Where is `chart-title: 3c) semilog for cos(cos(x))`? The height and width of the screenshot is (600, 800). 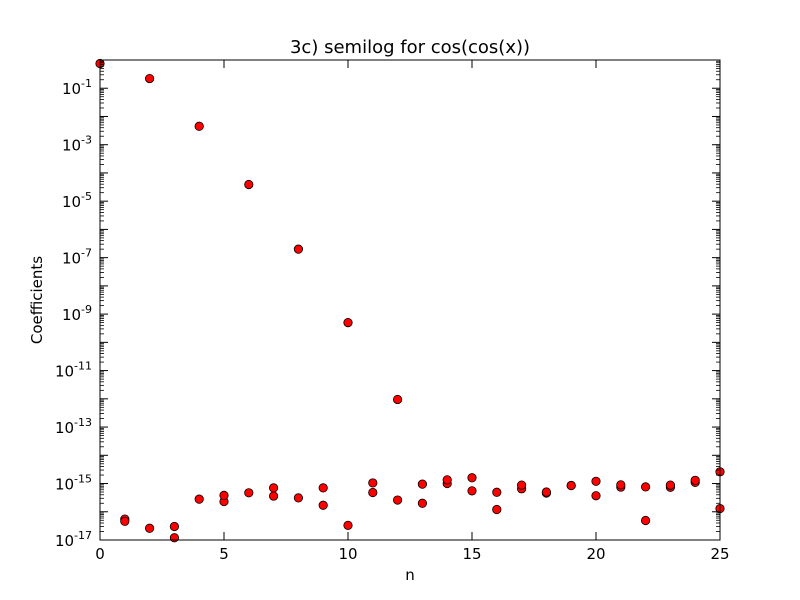 chart-title: 3c) semilog for cos(cos(x)) is located at coordinates (410, 47).